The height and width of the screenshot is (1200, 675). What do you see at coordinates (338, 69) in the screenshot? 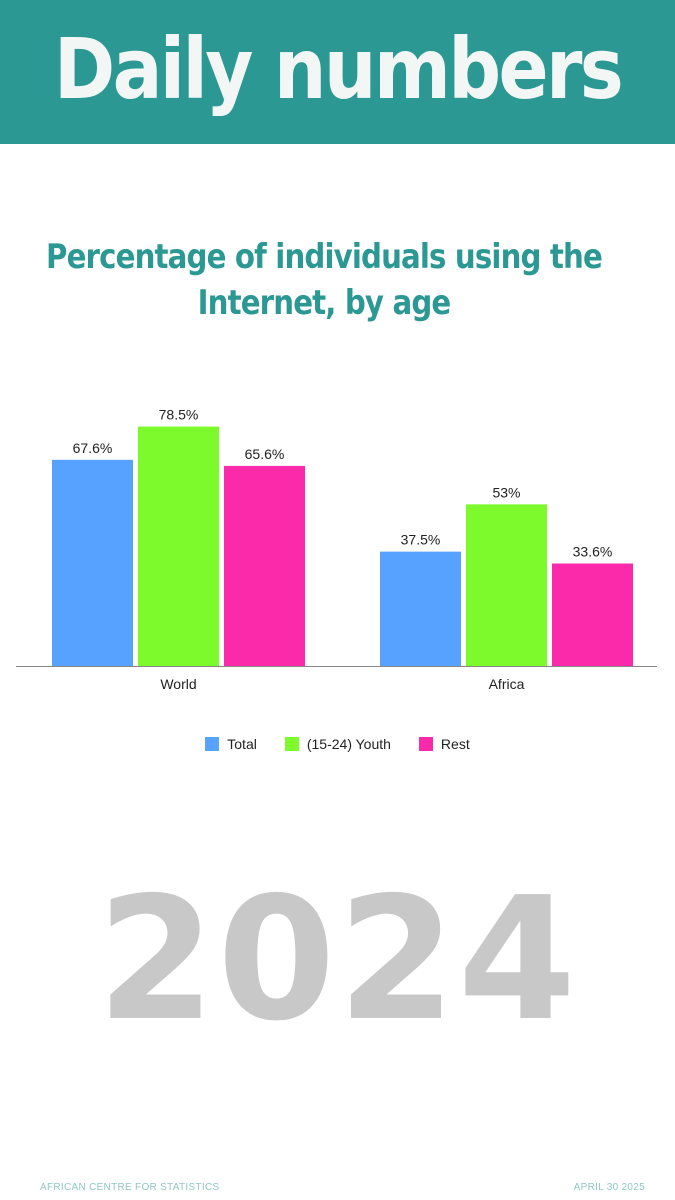
I see `page-title: Daily numbers` at bounding box center [338, 69].